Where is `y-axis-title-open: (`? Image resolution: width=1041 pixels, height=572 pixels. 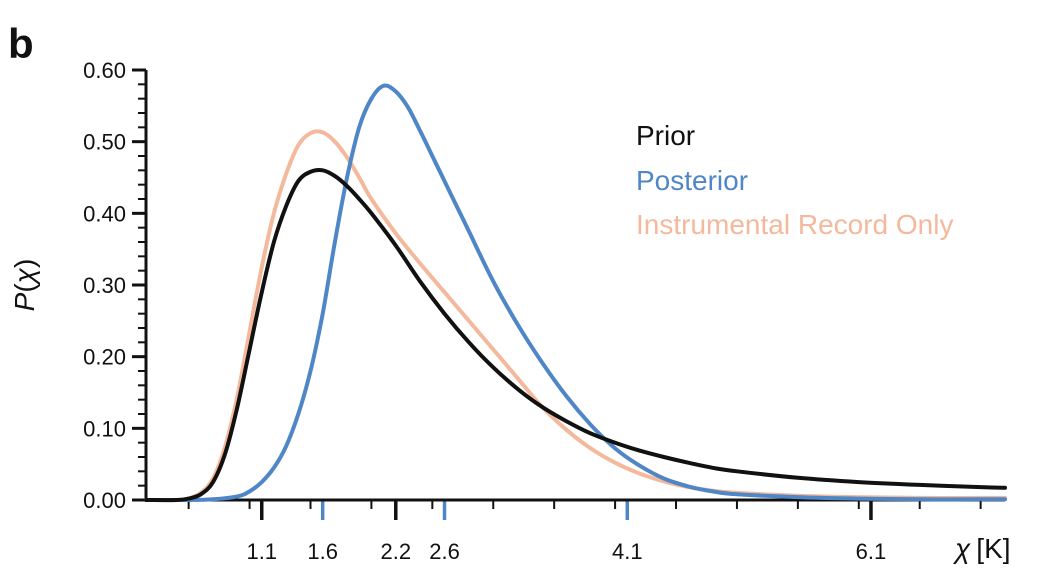 y-axis-title-open: ( is located at coordinates (24, 288).